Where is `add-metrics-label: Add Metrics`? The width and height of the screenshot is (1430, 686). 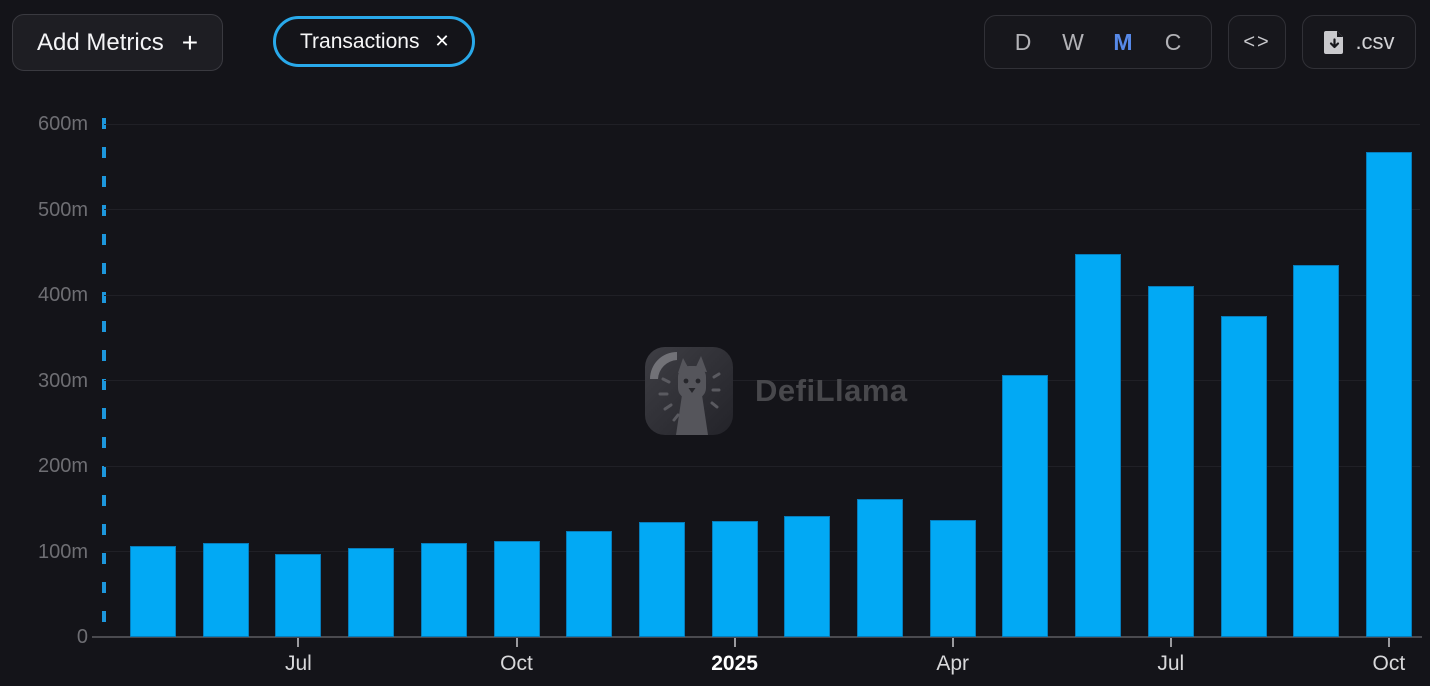
add-metrics-label: Add Metrics is located at coordinates (100, 42).